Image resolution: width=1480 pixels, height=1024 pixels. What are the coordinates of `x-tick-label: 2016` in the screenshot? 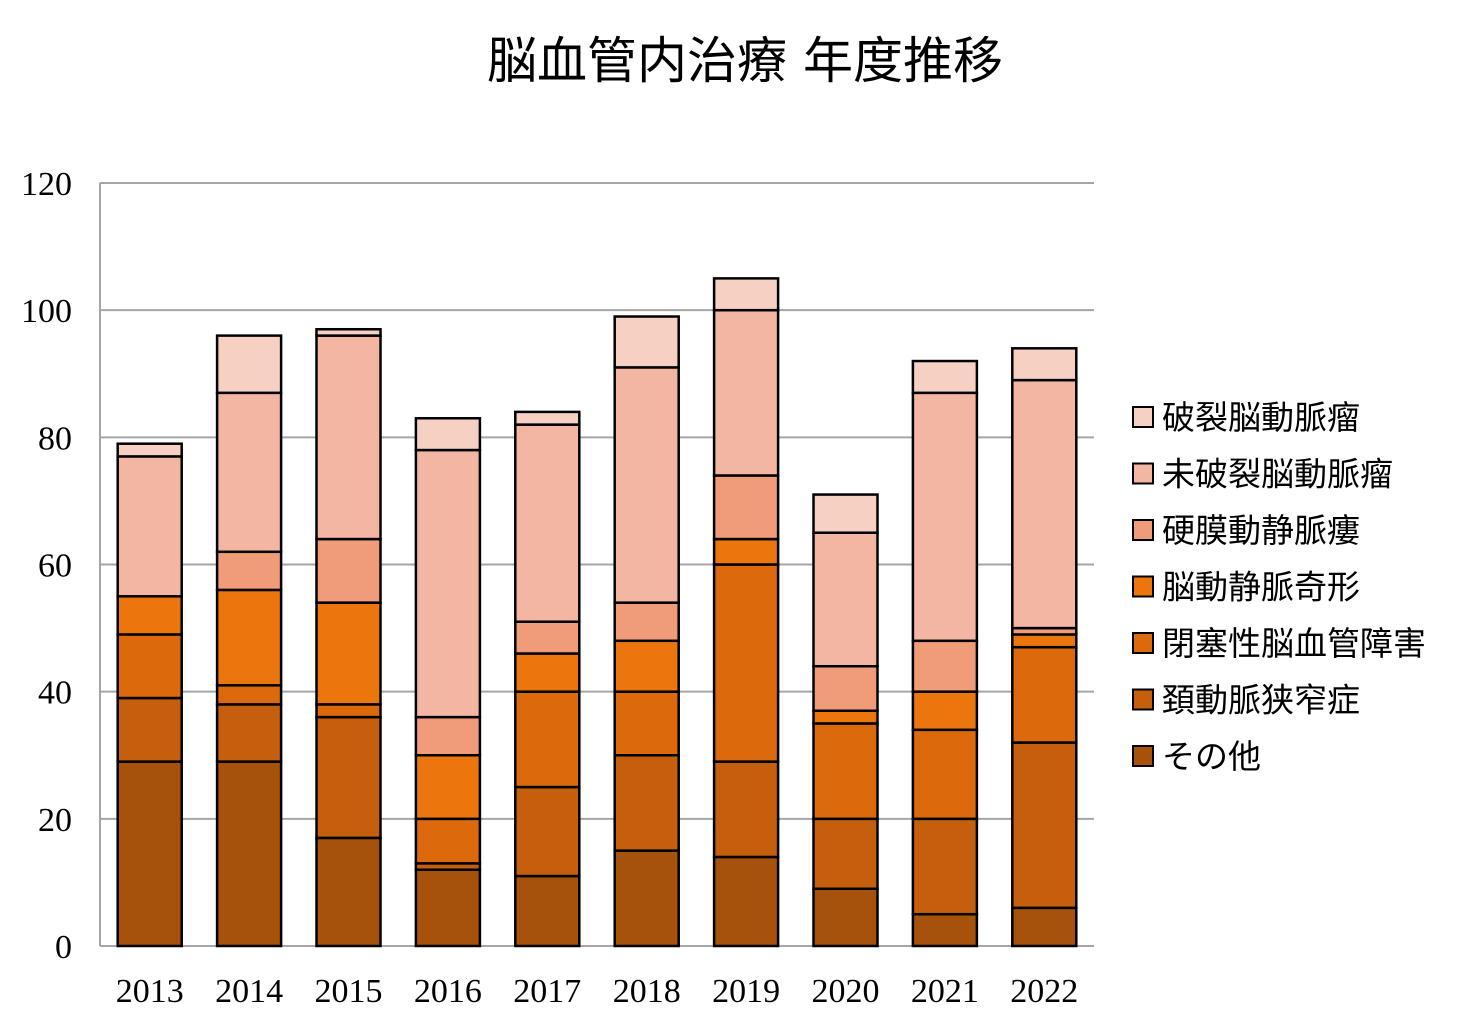 It's located at (448, 991).